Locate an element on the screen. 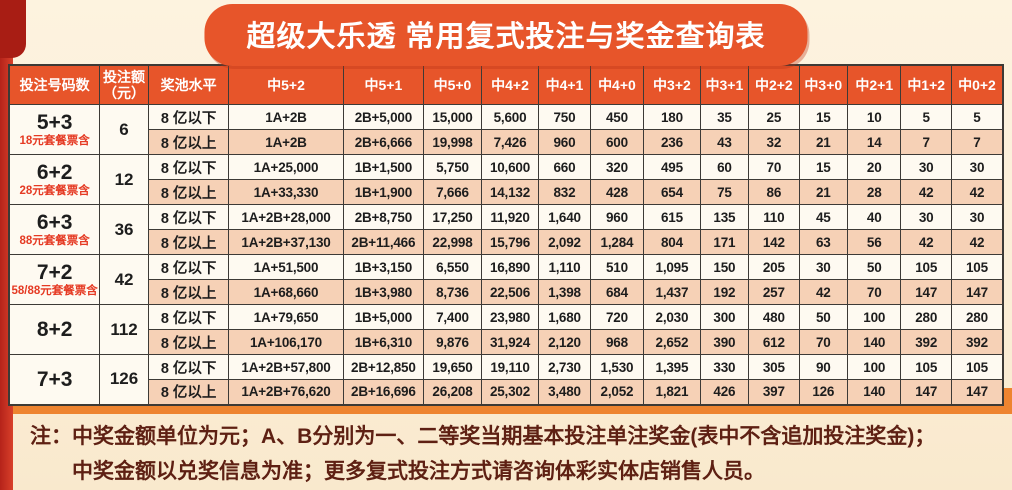  prize-value-cell: 45 is located at coordinates (823, 217).